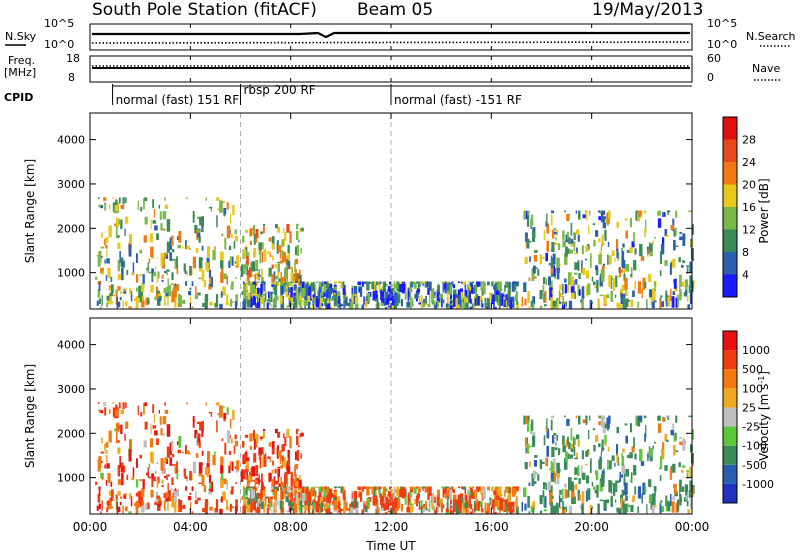 The width and height of the screenshot is (800, 554). Describe the element at coordinates (71, 184) in the screenshot. I see `y-tick-label: 3000` at that location.